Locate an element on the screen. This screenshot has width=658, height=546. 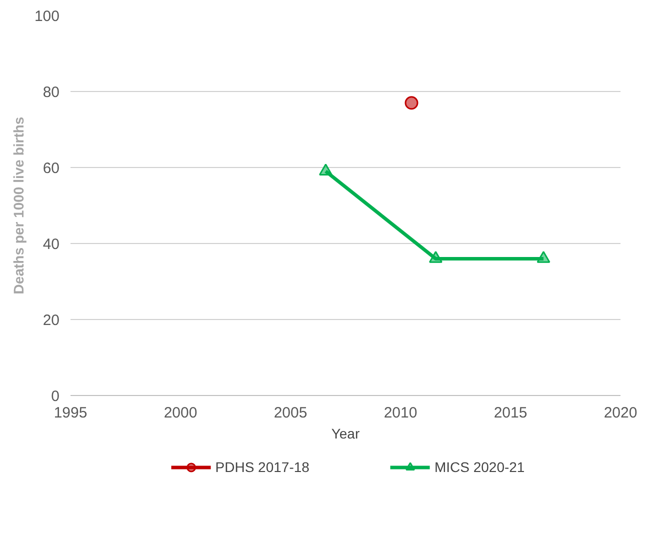
x-tick-label: 2005 is located at coordinates (291, 413).